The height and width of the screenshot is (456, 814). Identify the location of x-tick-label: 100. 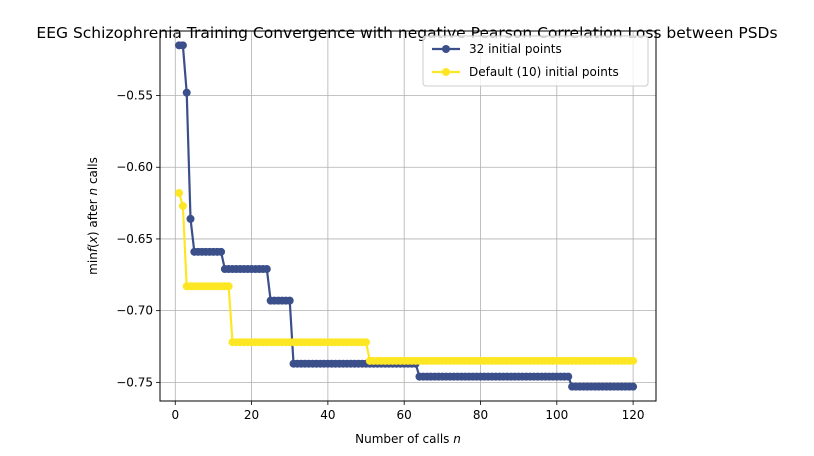
(556, 415).